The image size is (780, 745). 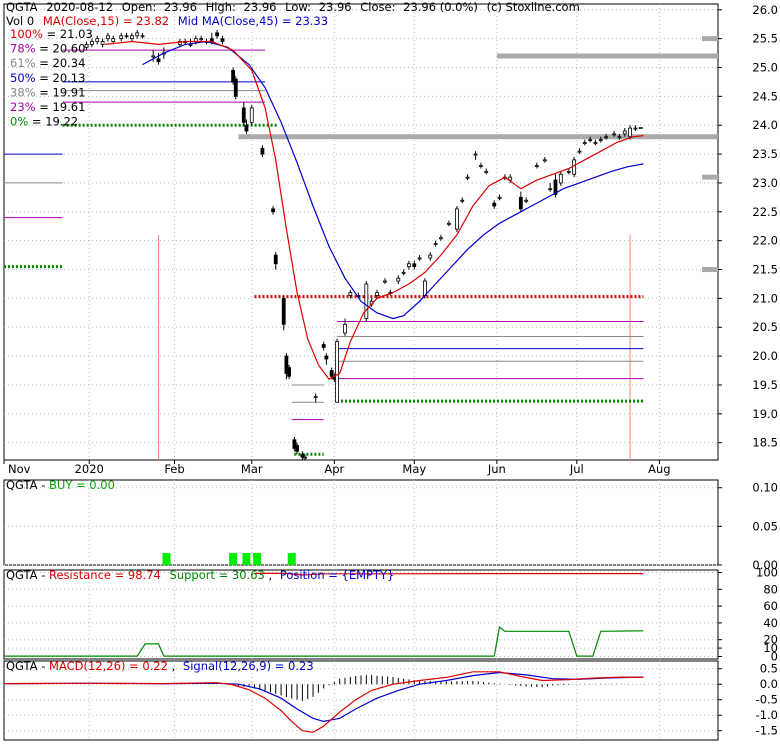 I want to click on buy-panel: 0.00 0.05 0.10 QGTA - BUY = 0.00, so click(x=390, y=525).